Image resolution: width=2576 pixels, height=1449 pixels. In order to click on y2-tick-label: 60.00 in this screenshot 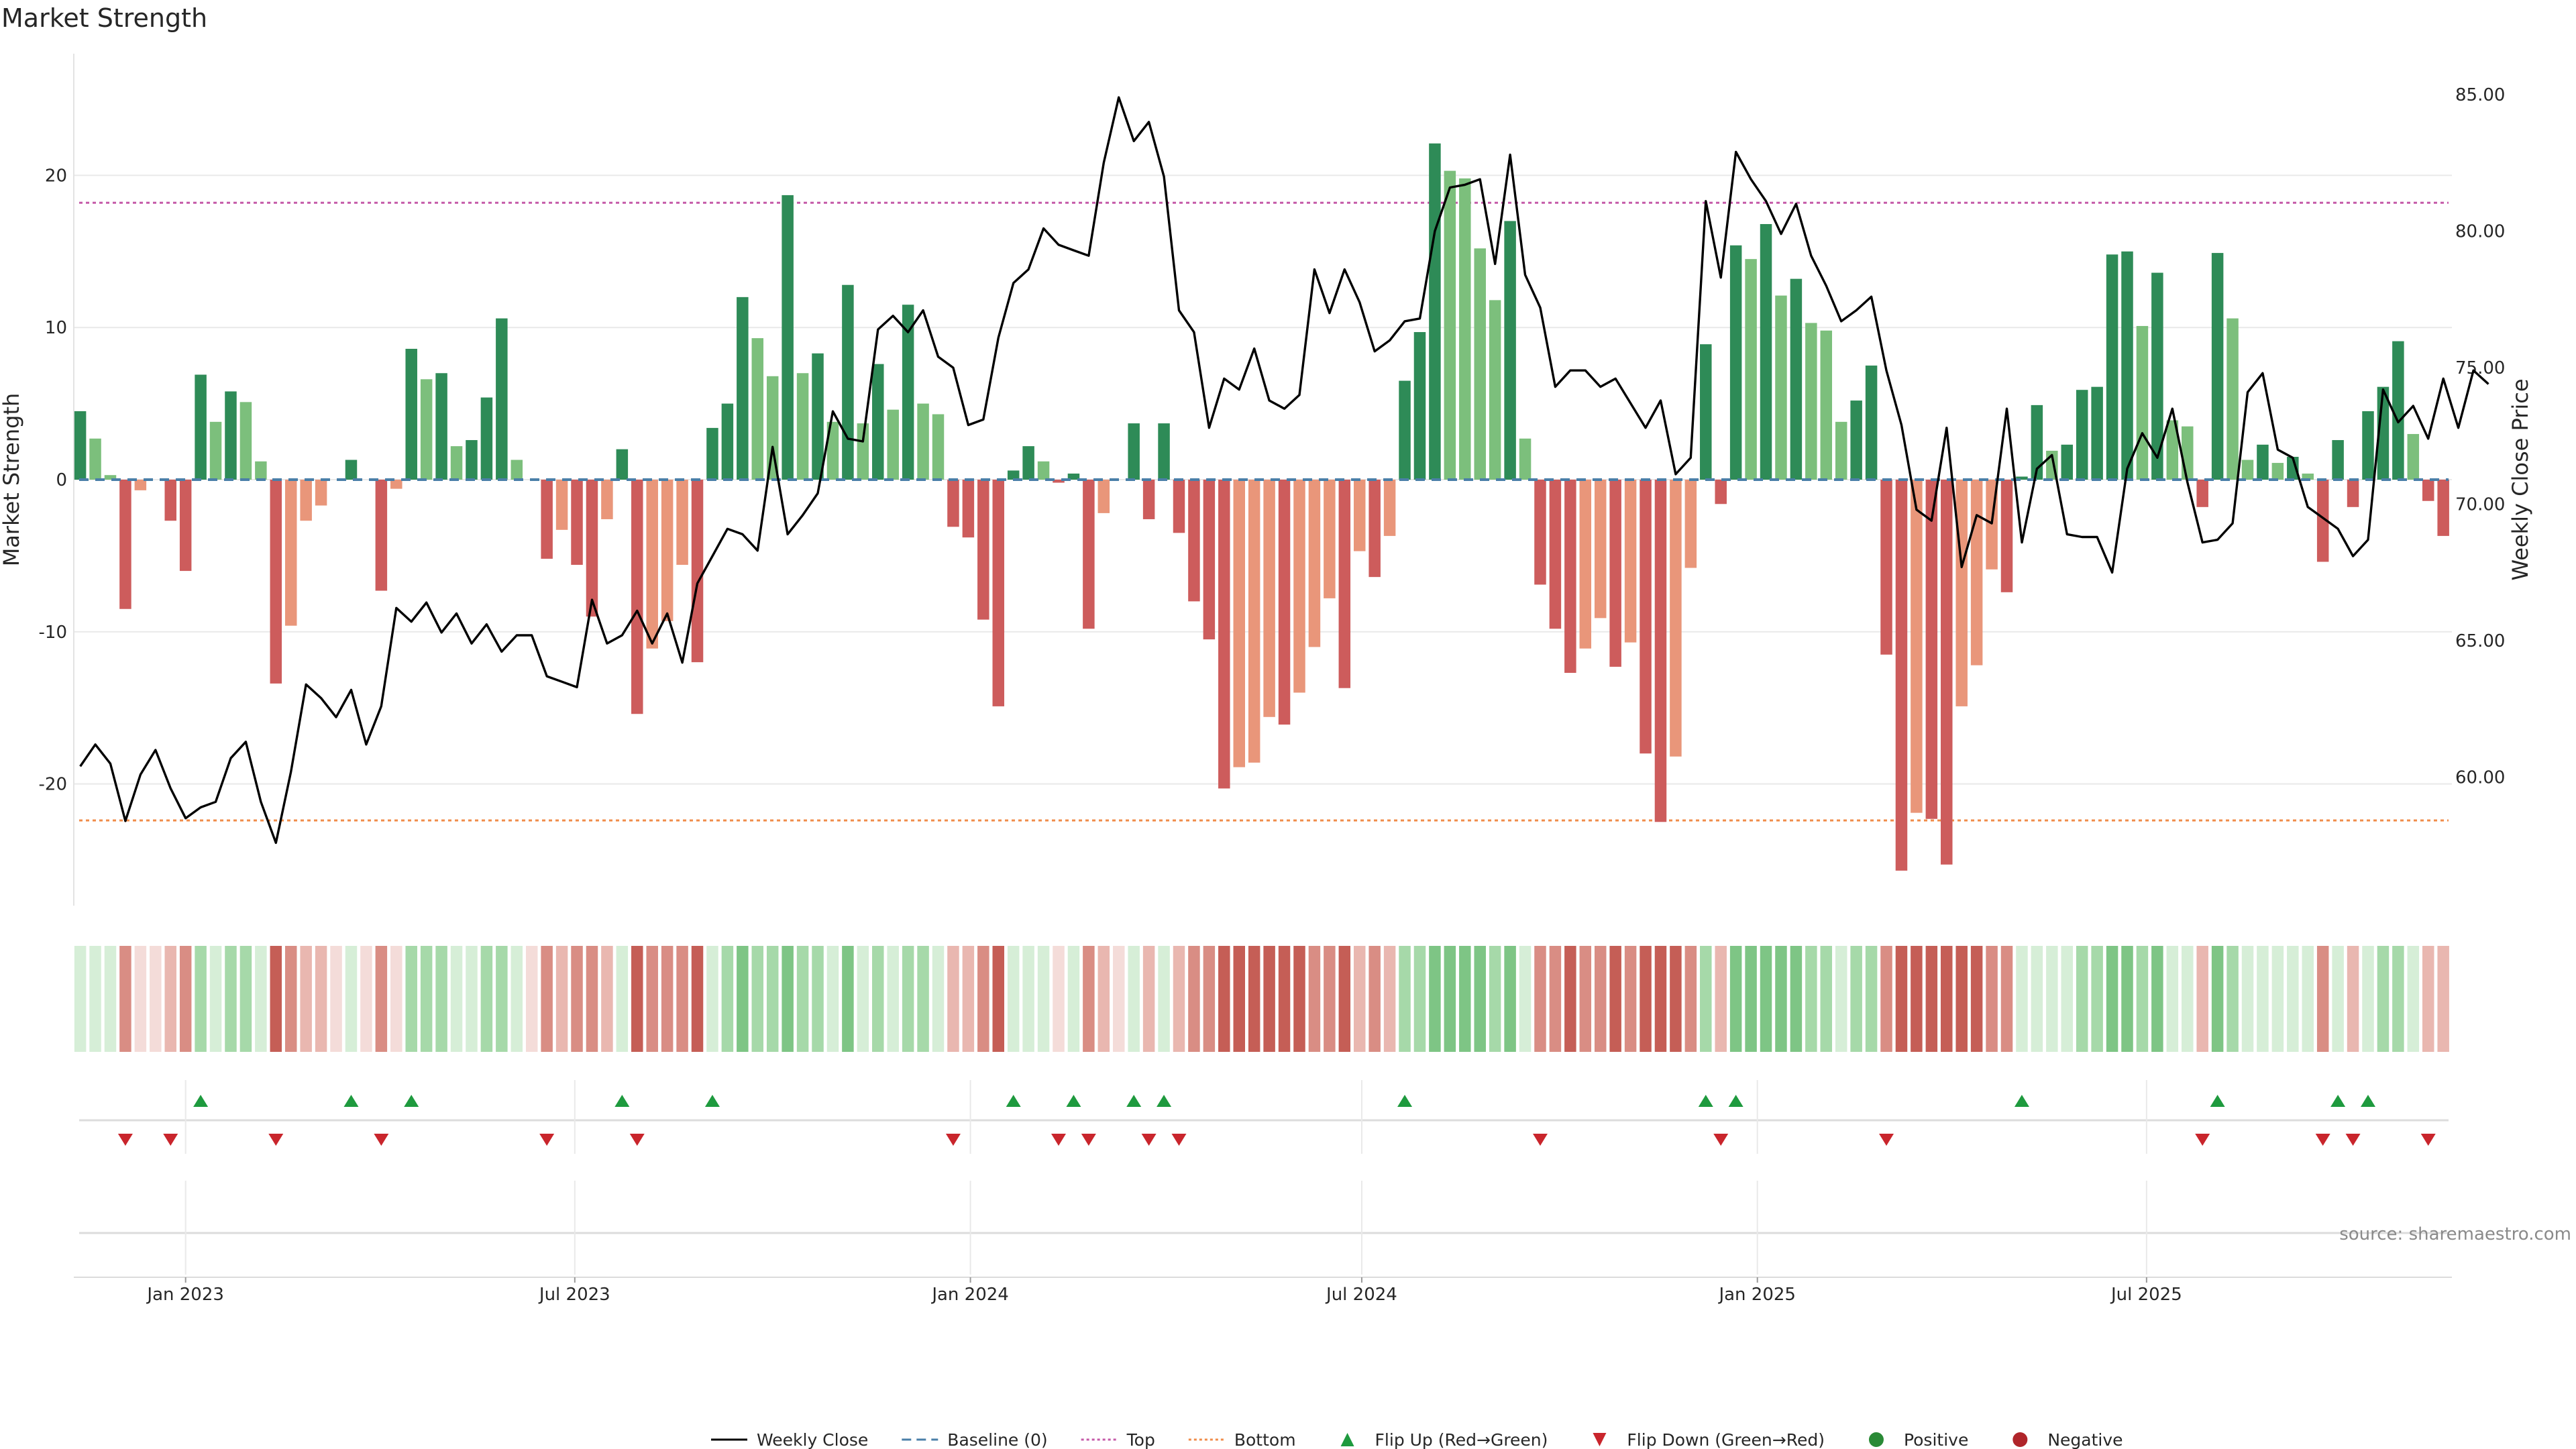, I will do `click(2480, 778)`.